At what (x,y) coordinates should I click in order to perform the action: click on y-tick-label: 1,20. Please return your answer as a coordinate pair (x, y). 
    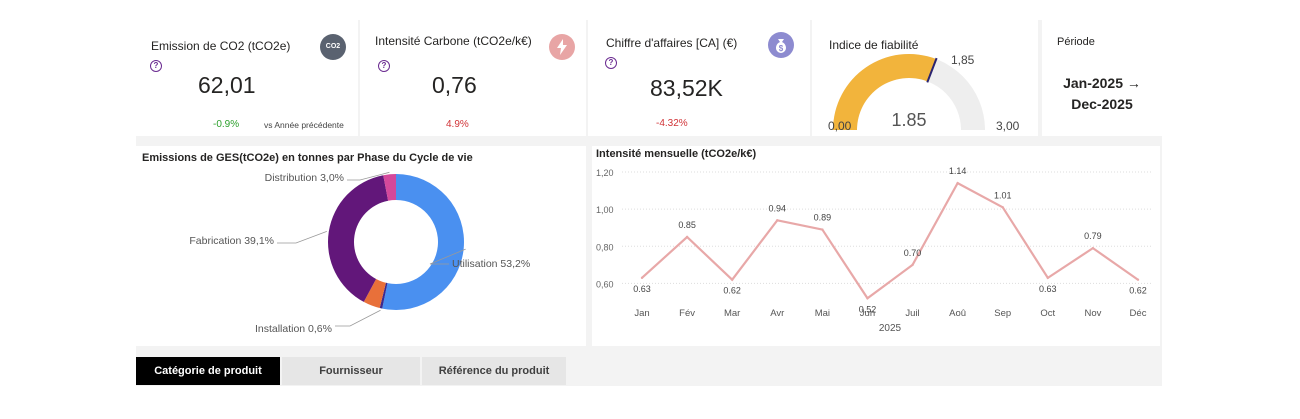
    Looking at the image, I should click on (605, 173).